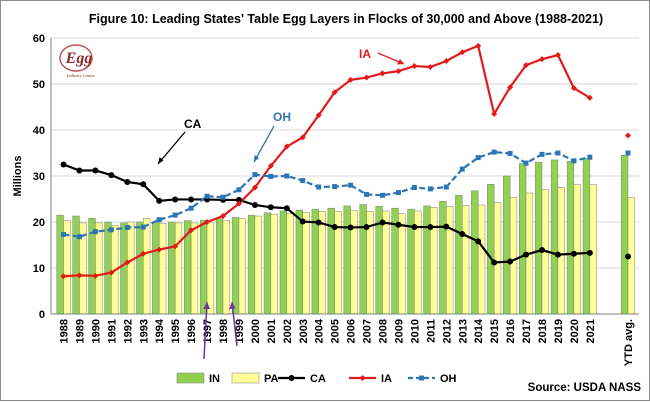  What do you see at coordinates (81, 75) in the screenshot?
I see `logo-subtext: Industry Center` at bounding box center [81, 75].